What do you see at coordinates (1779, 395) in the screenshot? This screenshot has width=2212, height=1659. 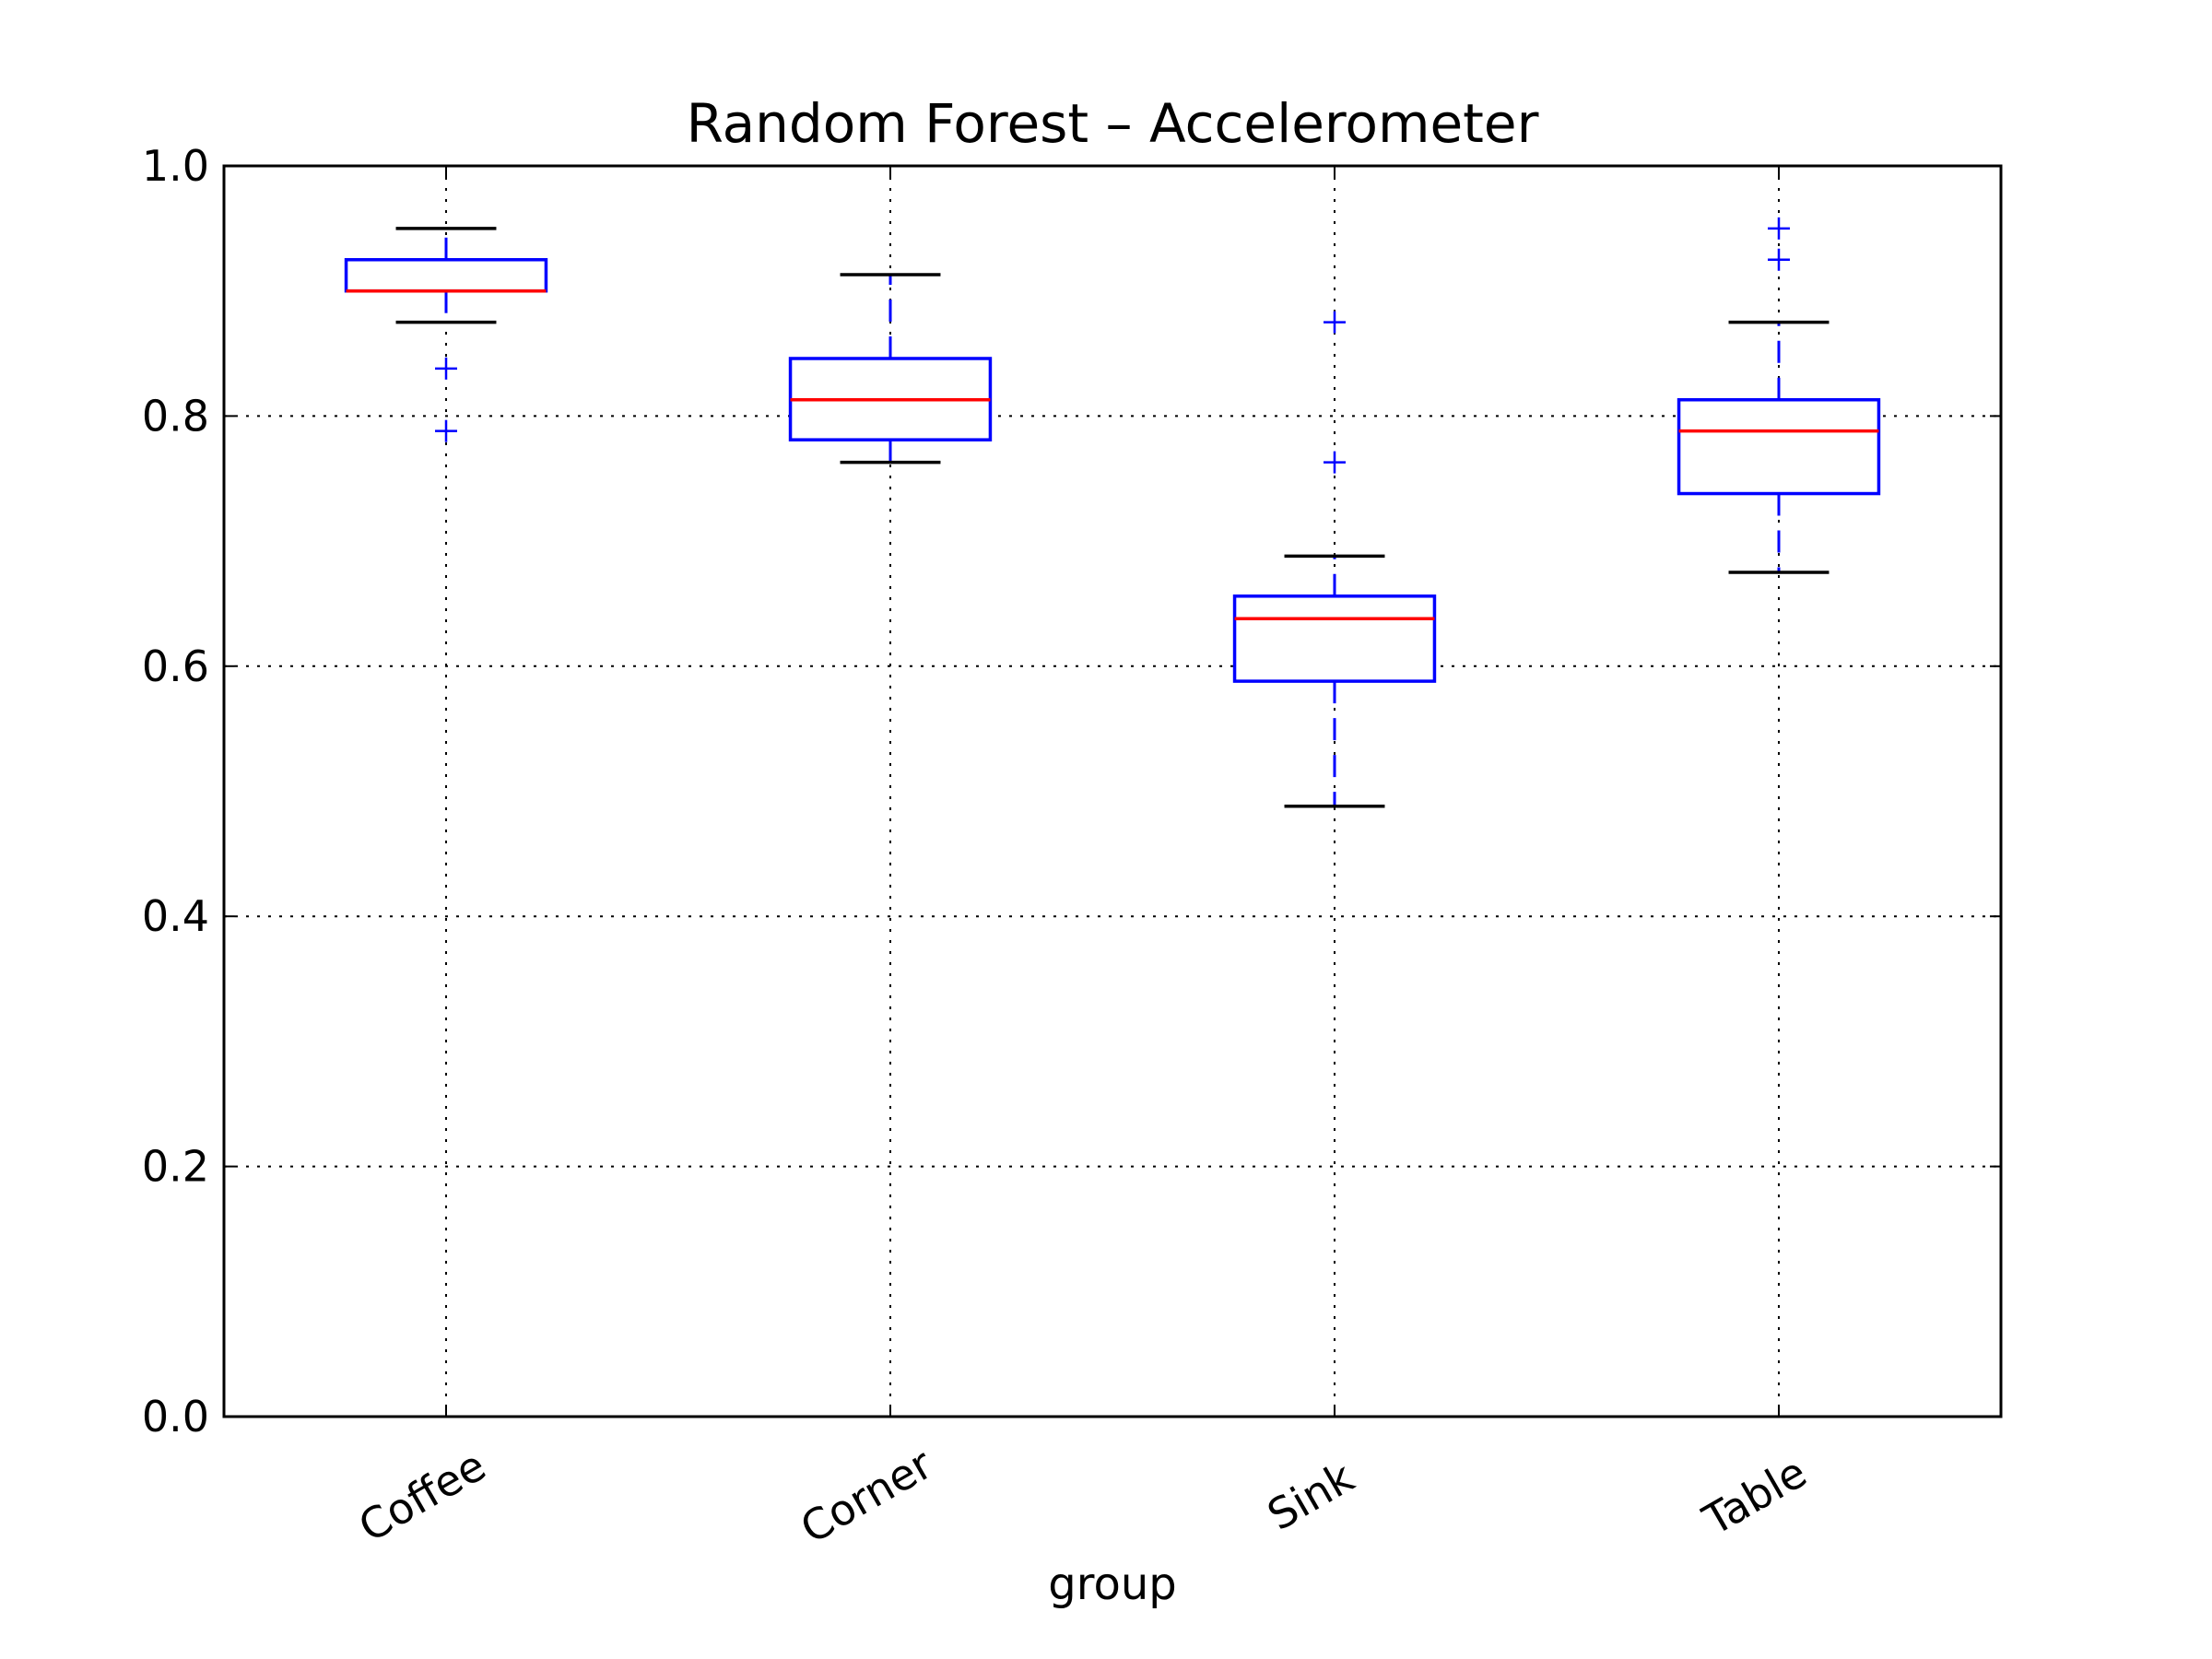 I see `box-table` at bounding box center [1779, 395].